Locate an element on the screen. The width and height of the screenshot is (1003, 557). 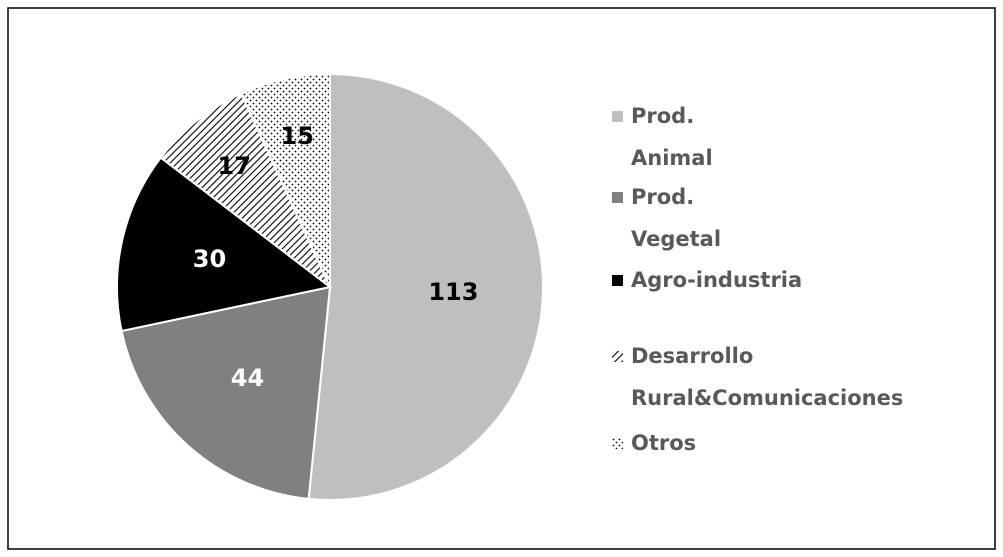
data-label: 17 is located at coordinates (234, 166).